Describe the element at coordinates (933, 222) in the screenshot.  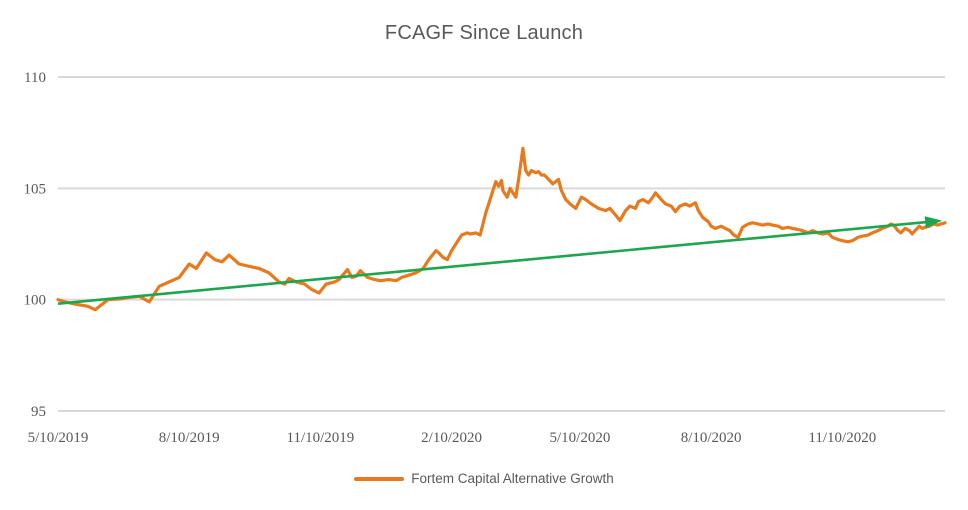
I see `trendline-arrowhead-icon` at that location.